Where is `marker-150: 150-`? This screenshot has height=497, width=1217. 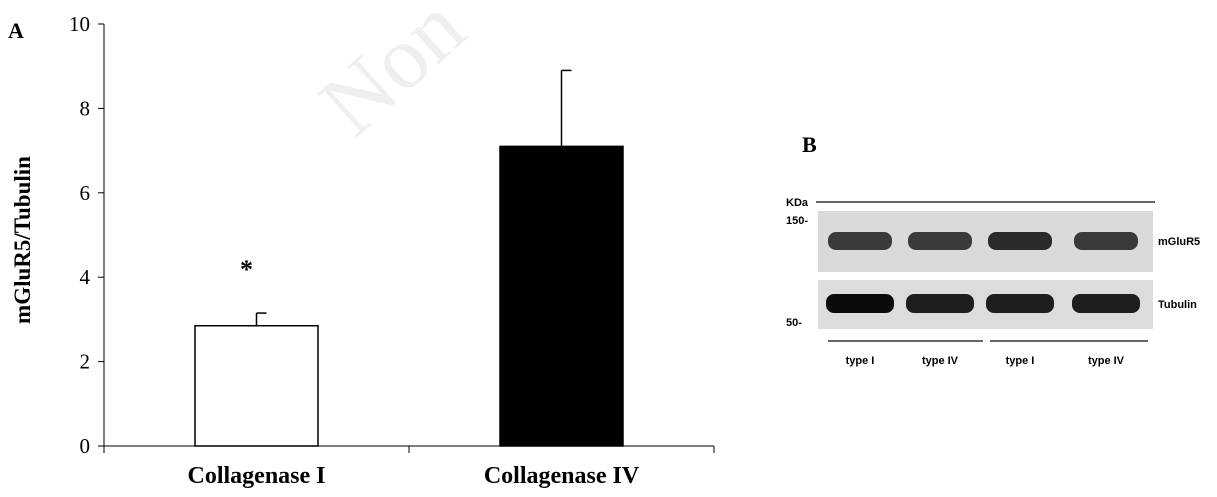
marker-150: 150- is located at coordinates (797, 221).